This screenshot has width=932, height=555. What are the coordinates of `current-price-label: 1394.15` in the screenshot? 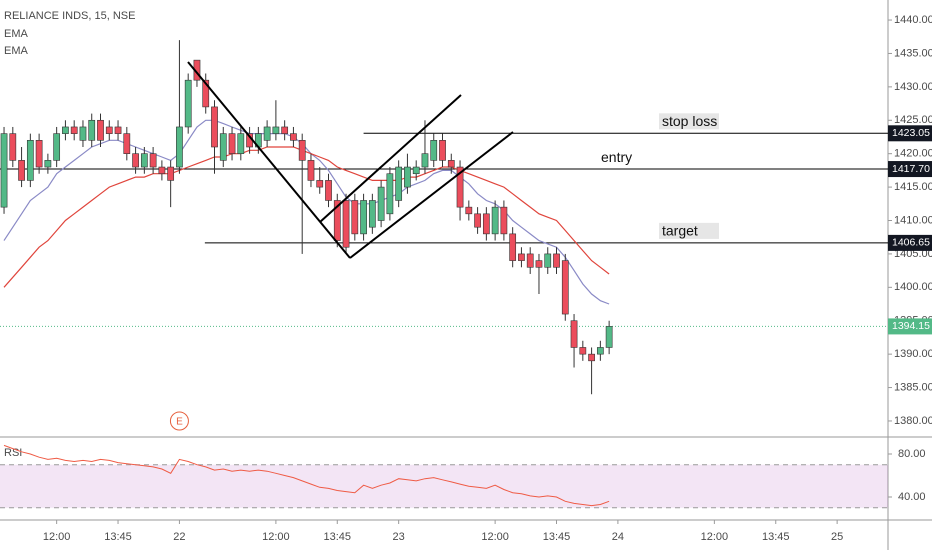 It's located at (911, 326).